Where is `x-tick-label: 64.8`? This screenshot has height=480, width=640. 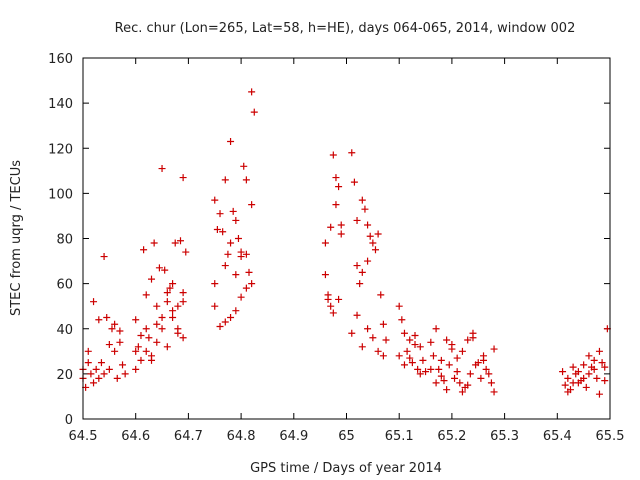 x-tick-label: 64.8 is located at coordinates (241, 436).